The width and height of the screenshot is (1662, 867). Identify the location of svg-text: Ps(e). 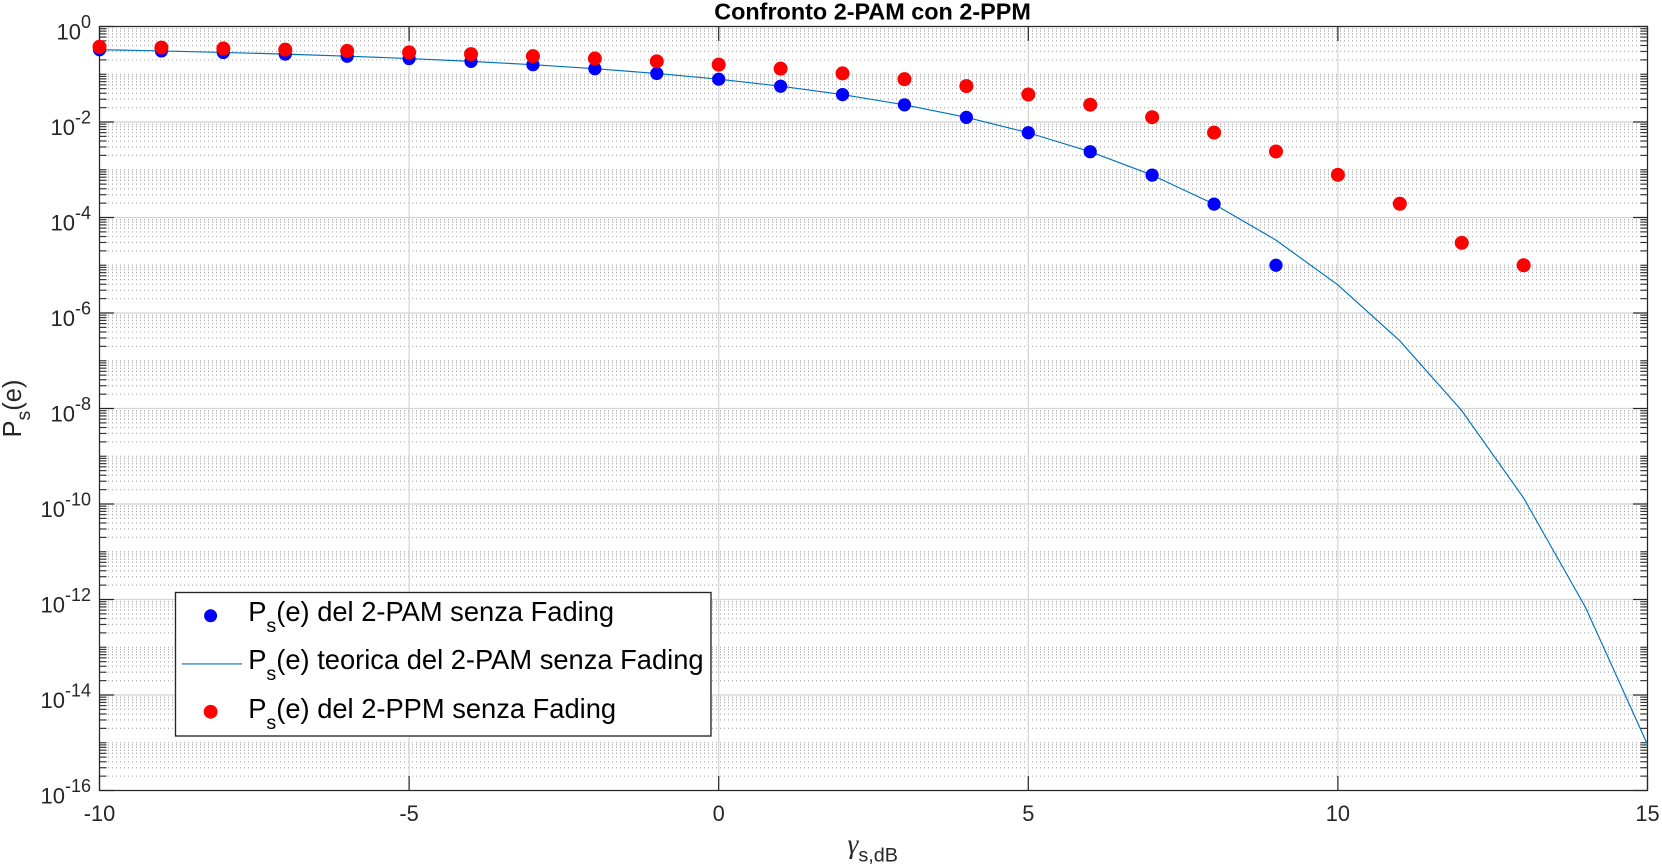
(17, 409).